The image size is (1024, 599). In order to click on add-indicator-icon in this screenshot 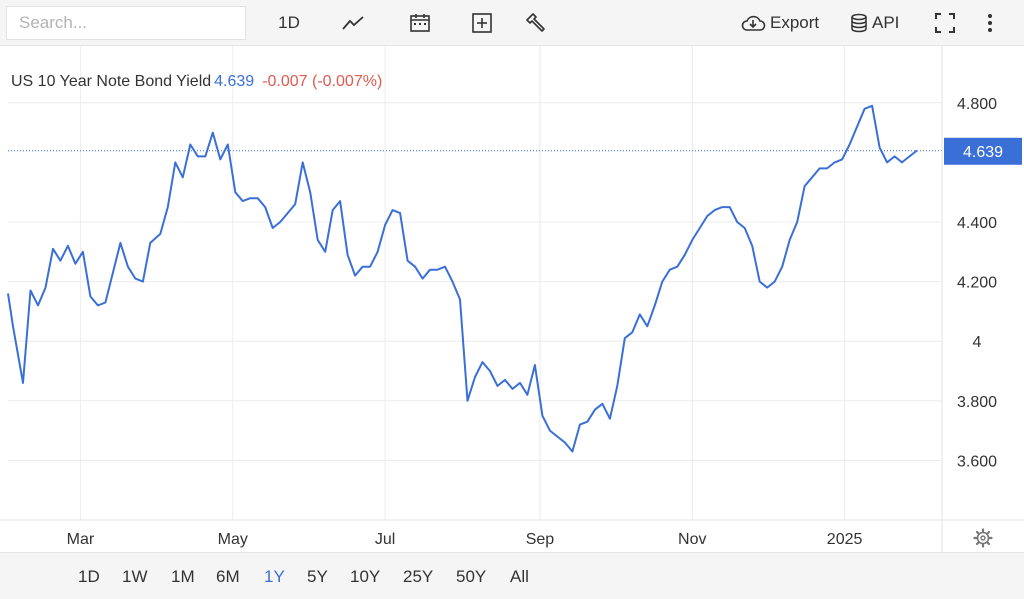, I will do `click(482, 23)`.